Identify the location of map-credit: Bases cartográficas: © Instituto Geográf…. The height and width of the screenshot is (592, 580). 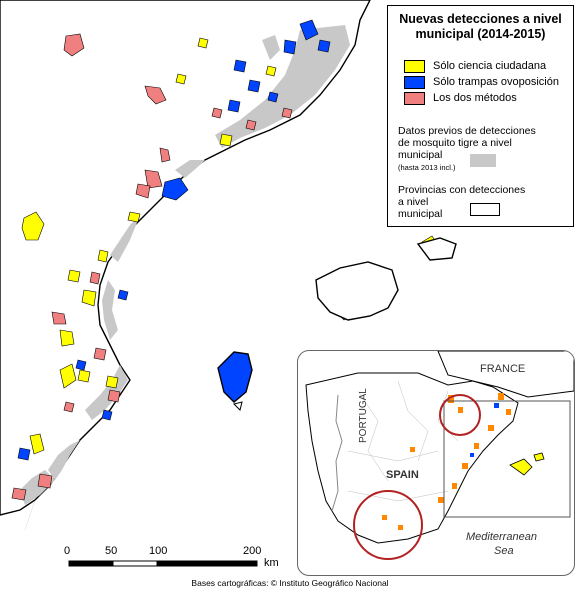
(290, 583).